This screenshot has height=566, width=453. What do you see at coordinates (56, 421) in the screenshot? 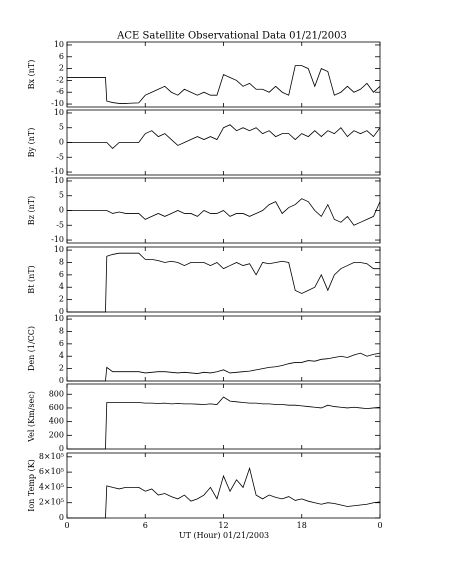
I see `y-tick-label: 400` at bounding box center [56, 421].